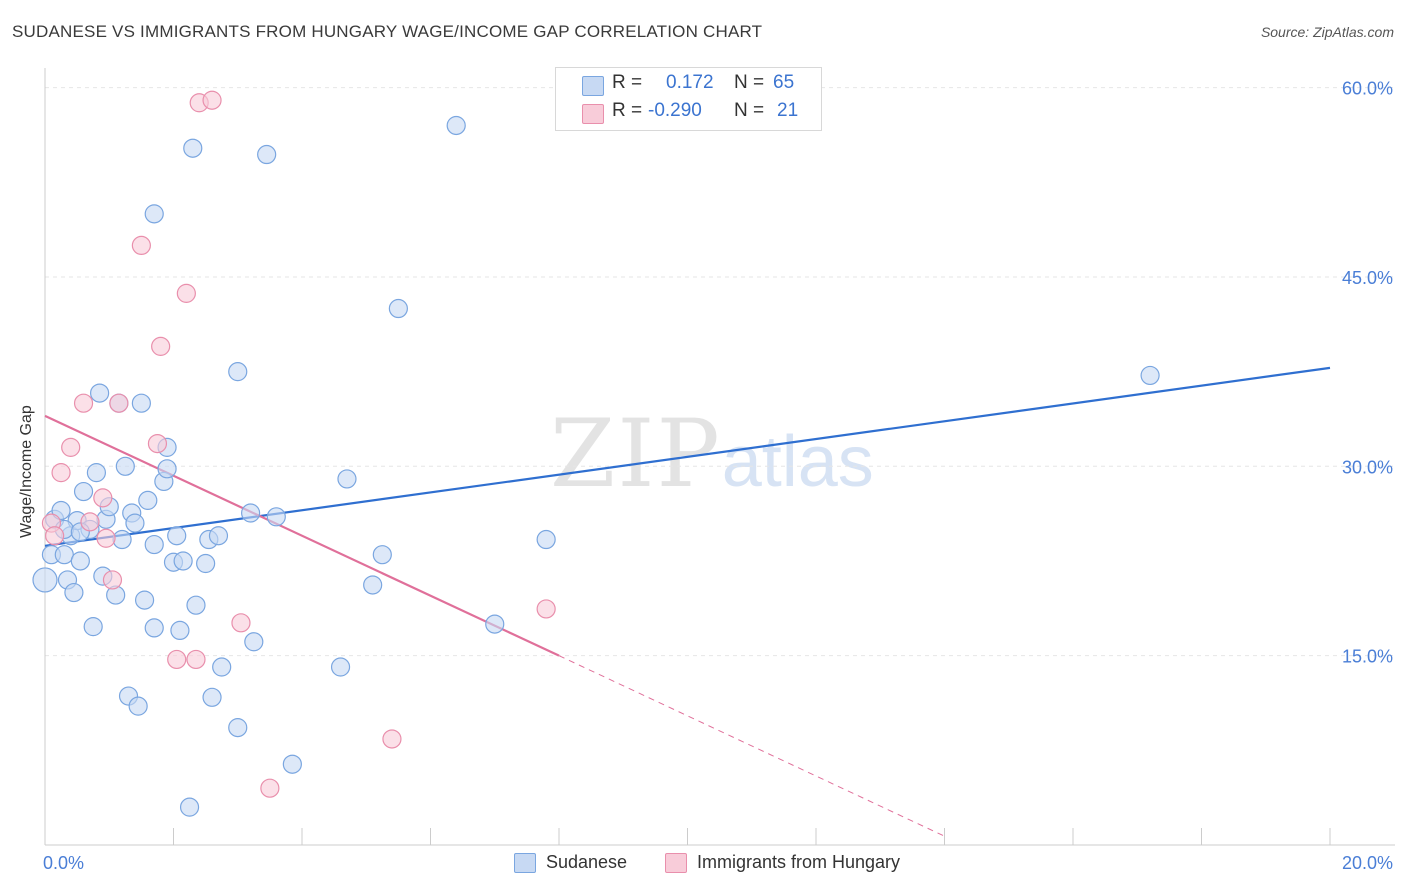 The height and width of the screenshot is (892, 1406). What do you see at coordinates (675, 110) in the screenshot?
I see `r-value: -0.290` at bounding box center [675, 110].